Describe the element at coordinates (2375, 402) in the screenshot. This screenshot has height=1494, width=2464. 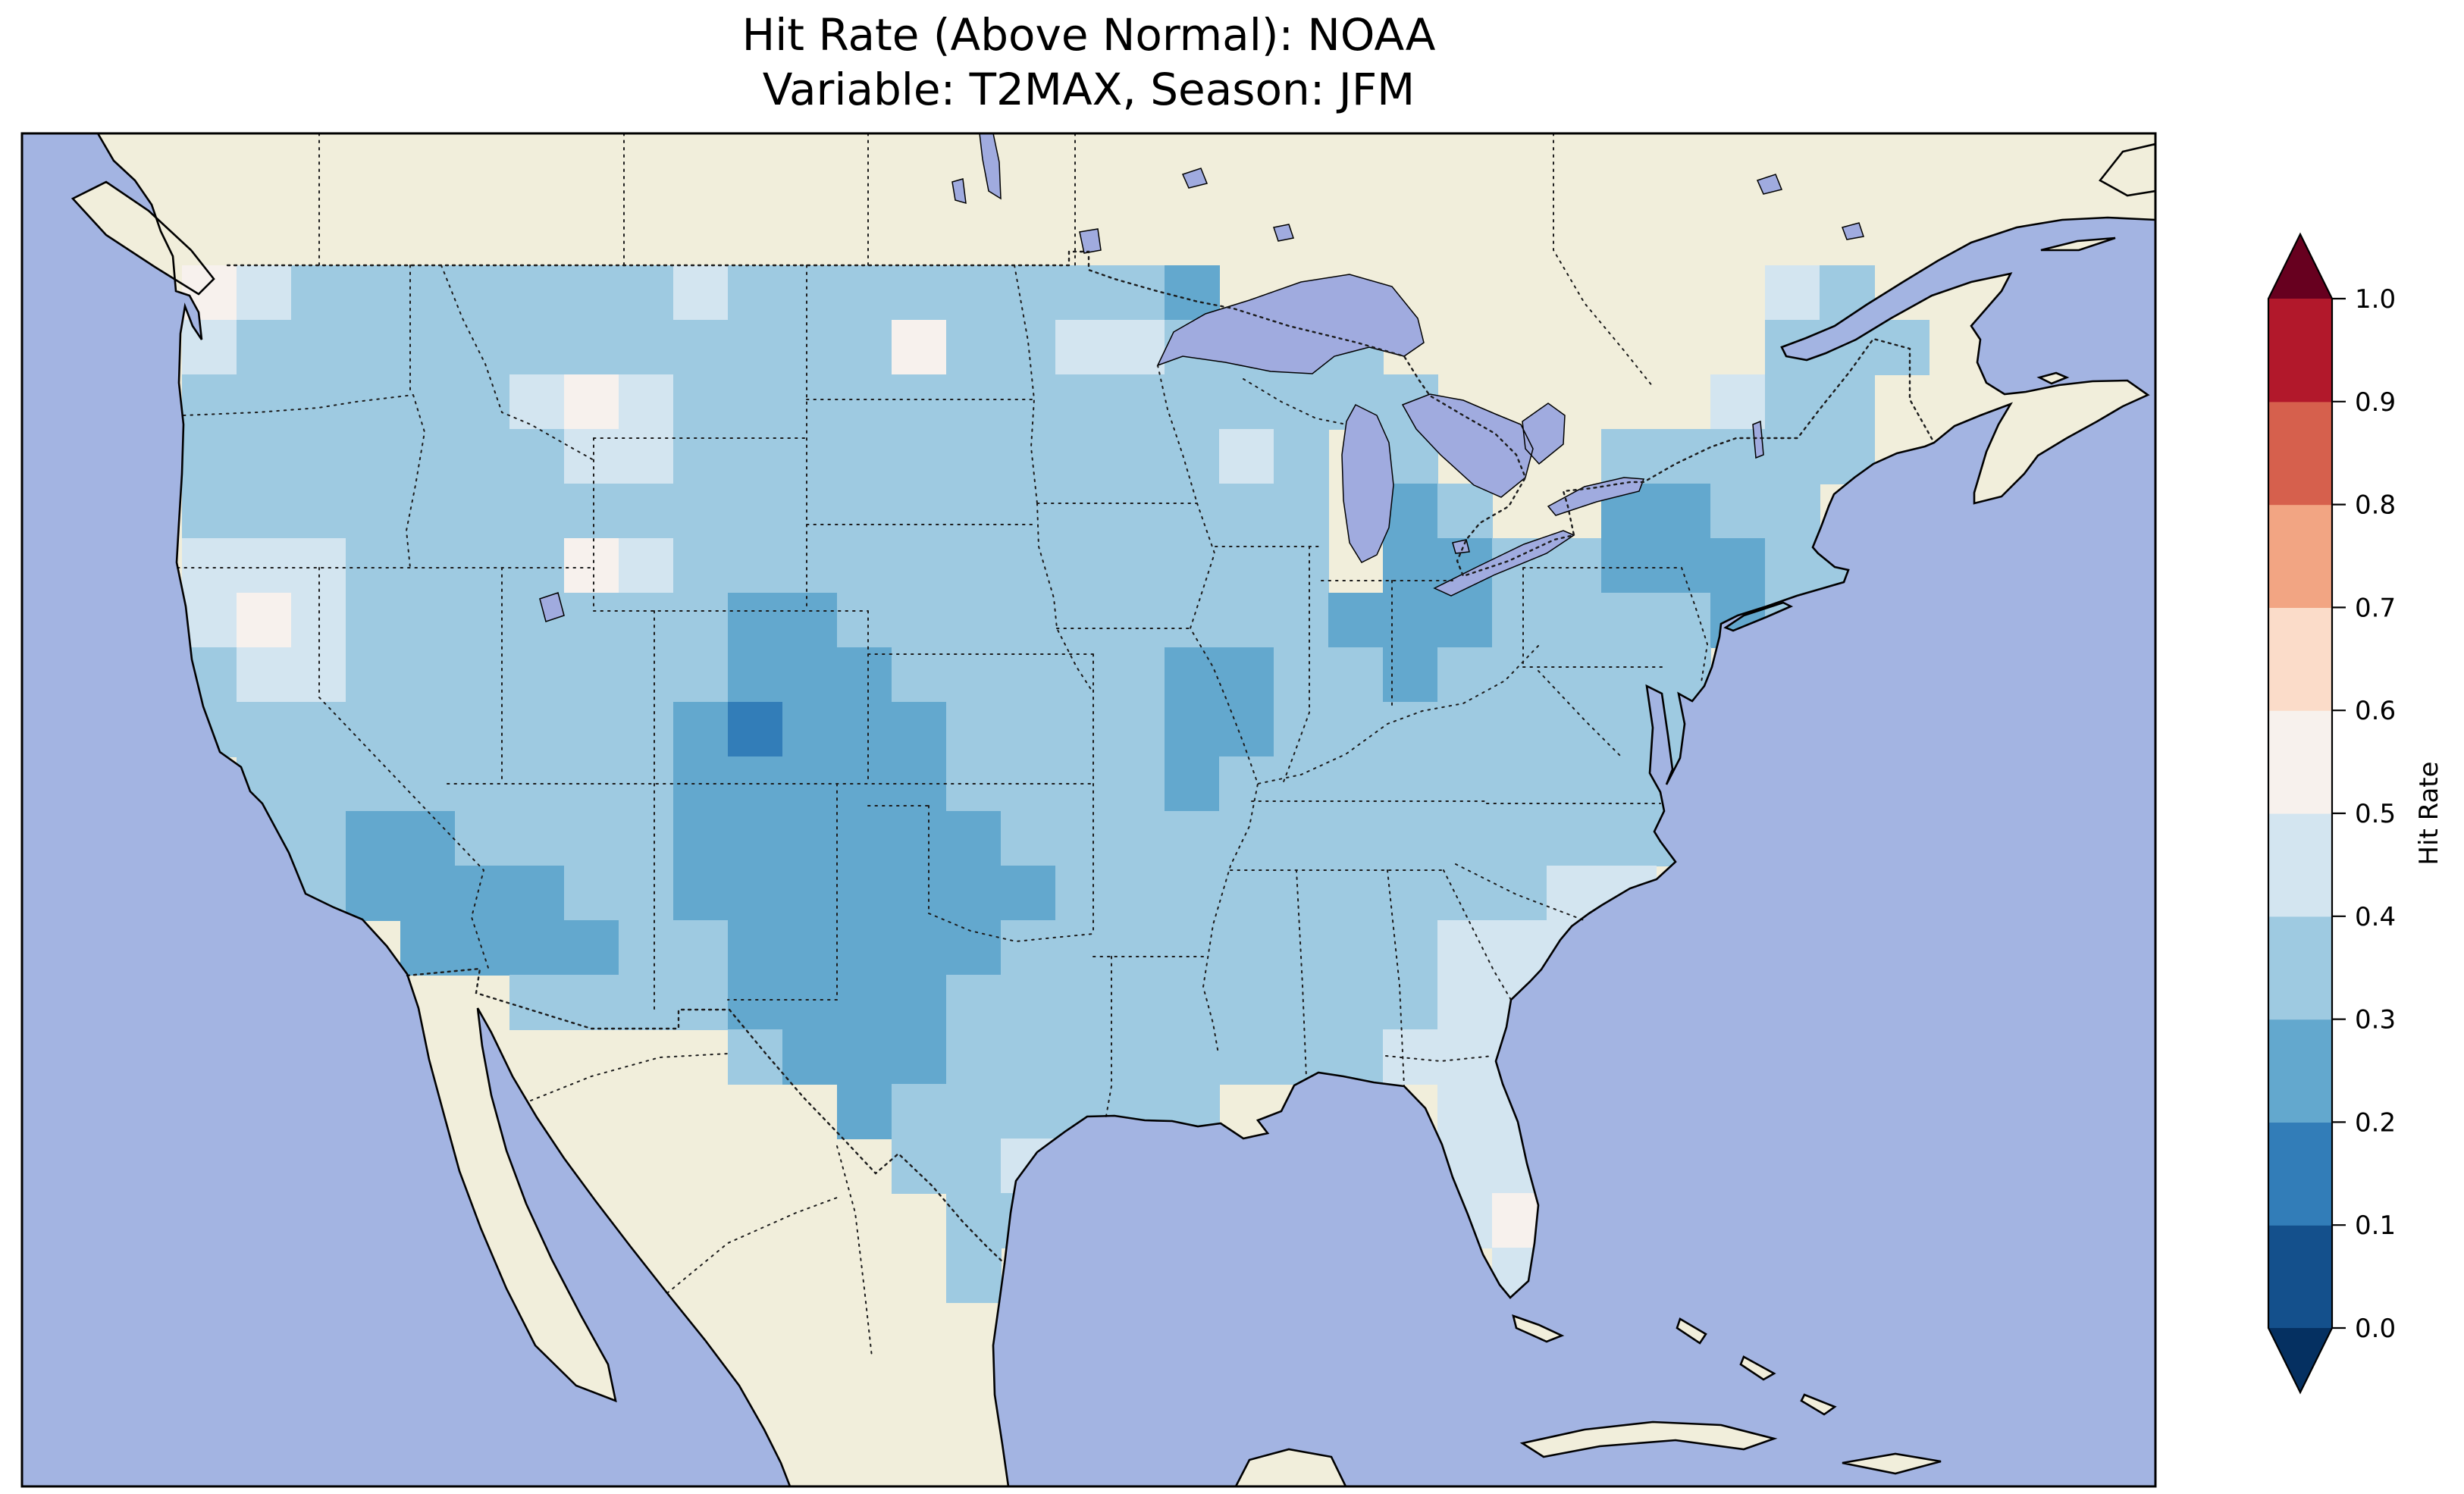
I see `colorbar-tick-label: 0.9` at that location.